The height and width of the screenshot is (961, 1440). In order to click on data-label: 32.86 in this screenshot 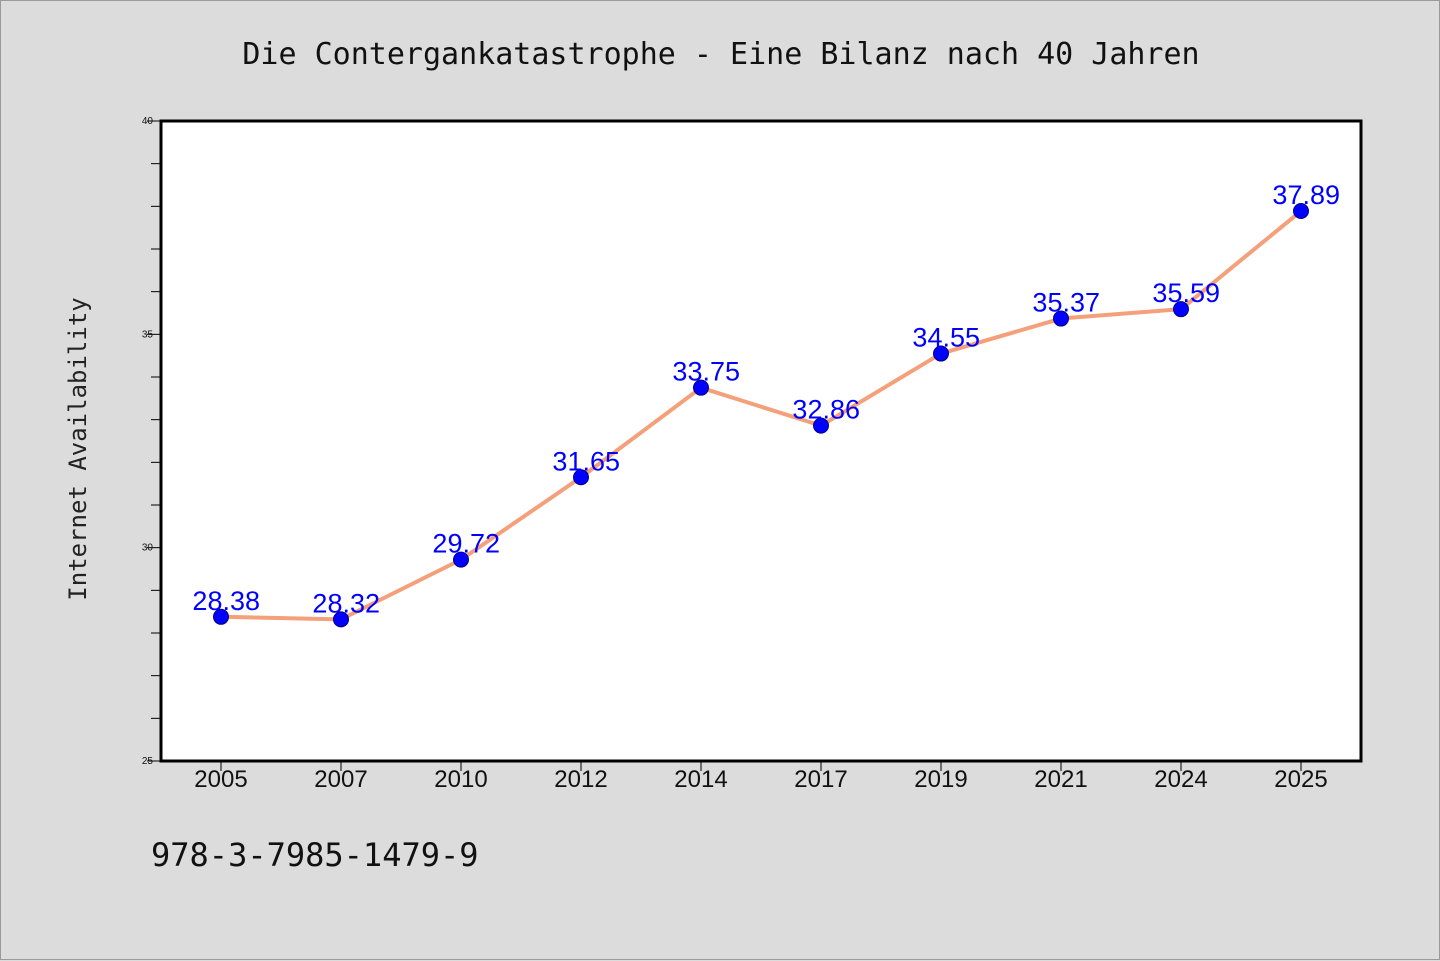, I will do `click(826, 410)`.